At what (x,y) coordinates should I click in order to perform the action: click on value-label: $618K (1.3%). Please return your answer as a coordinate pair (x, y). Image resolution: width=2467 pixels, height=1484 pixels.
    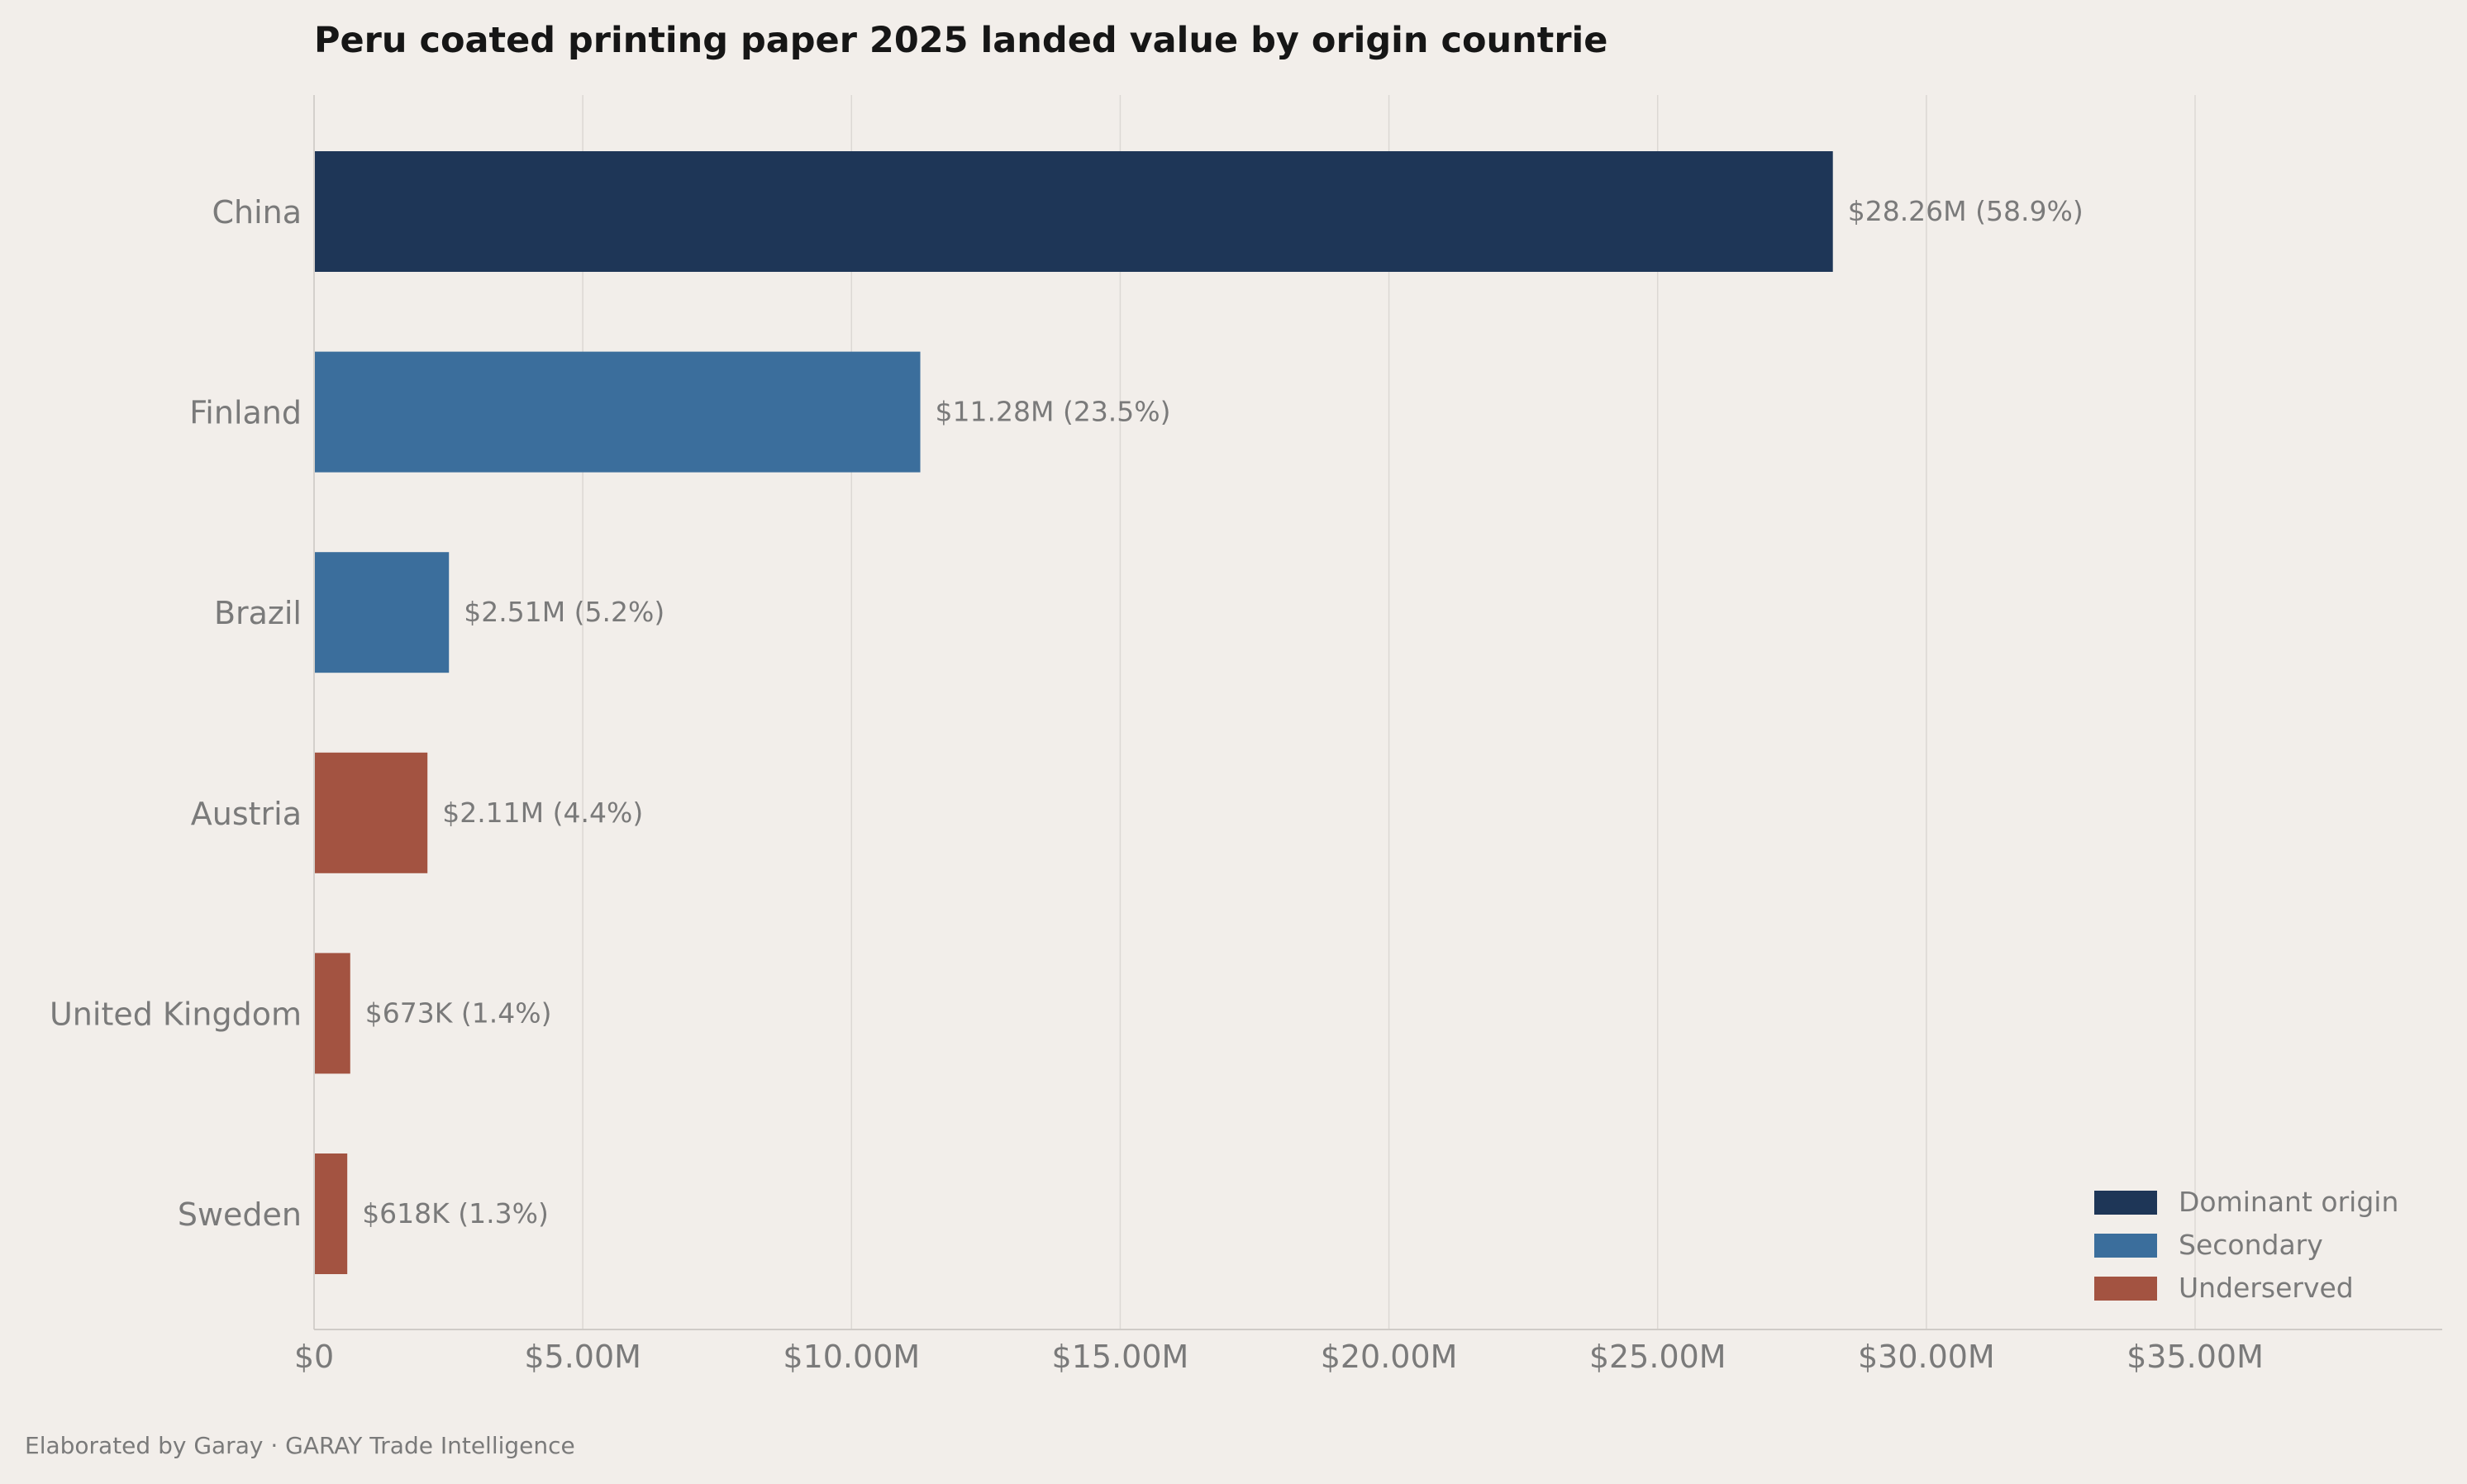
    Looking at the image, I should click on (456, 1213).